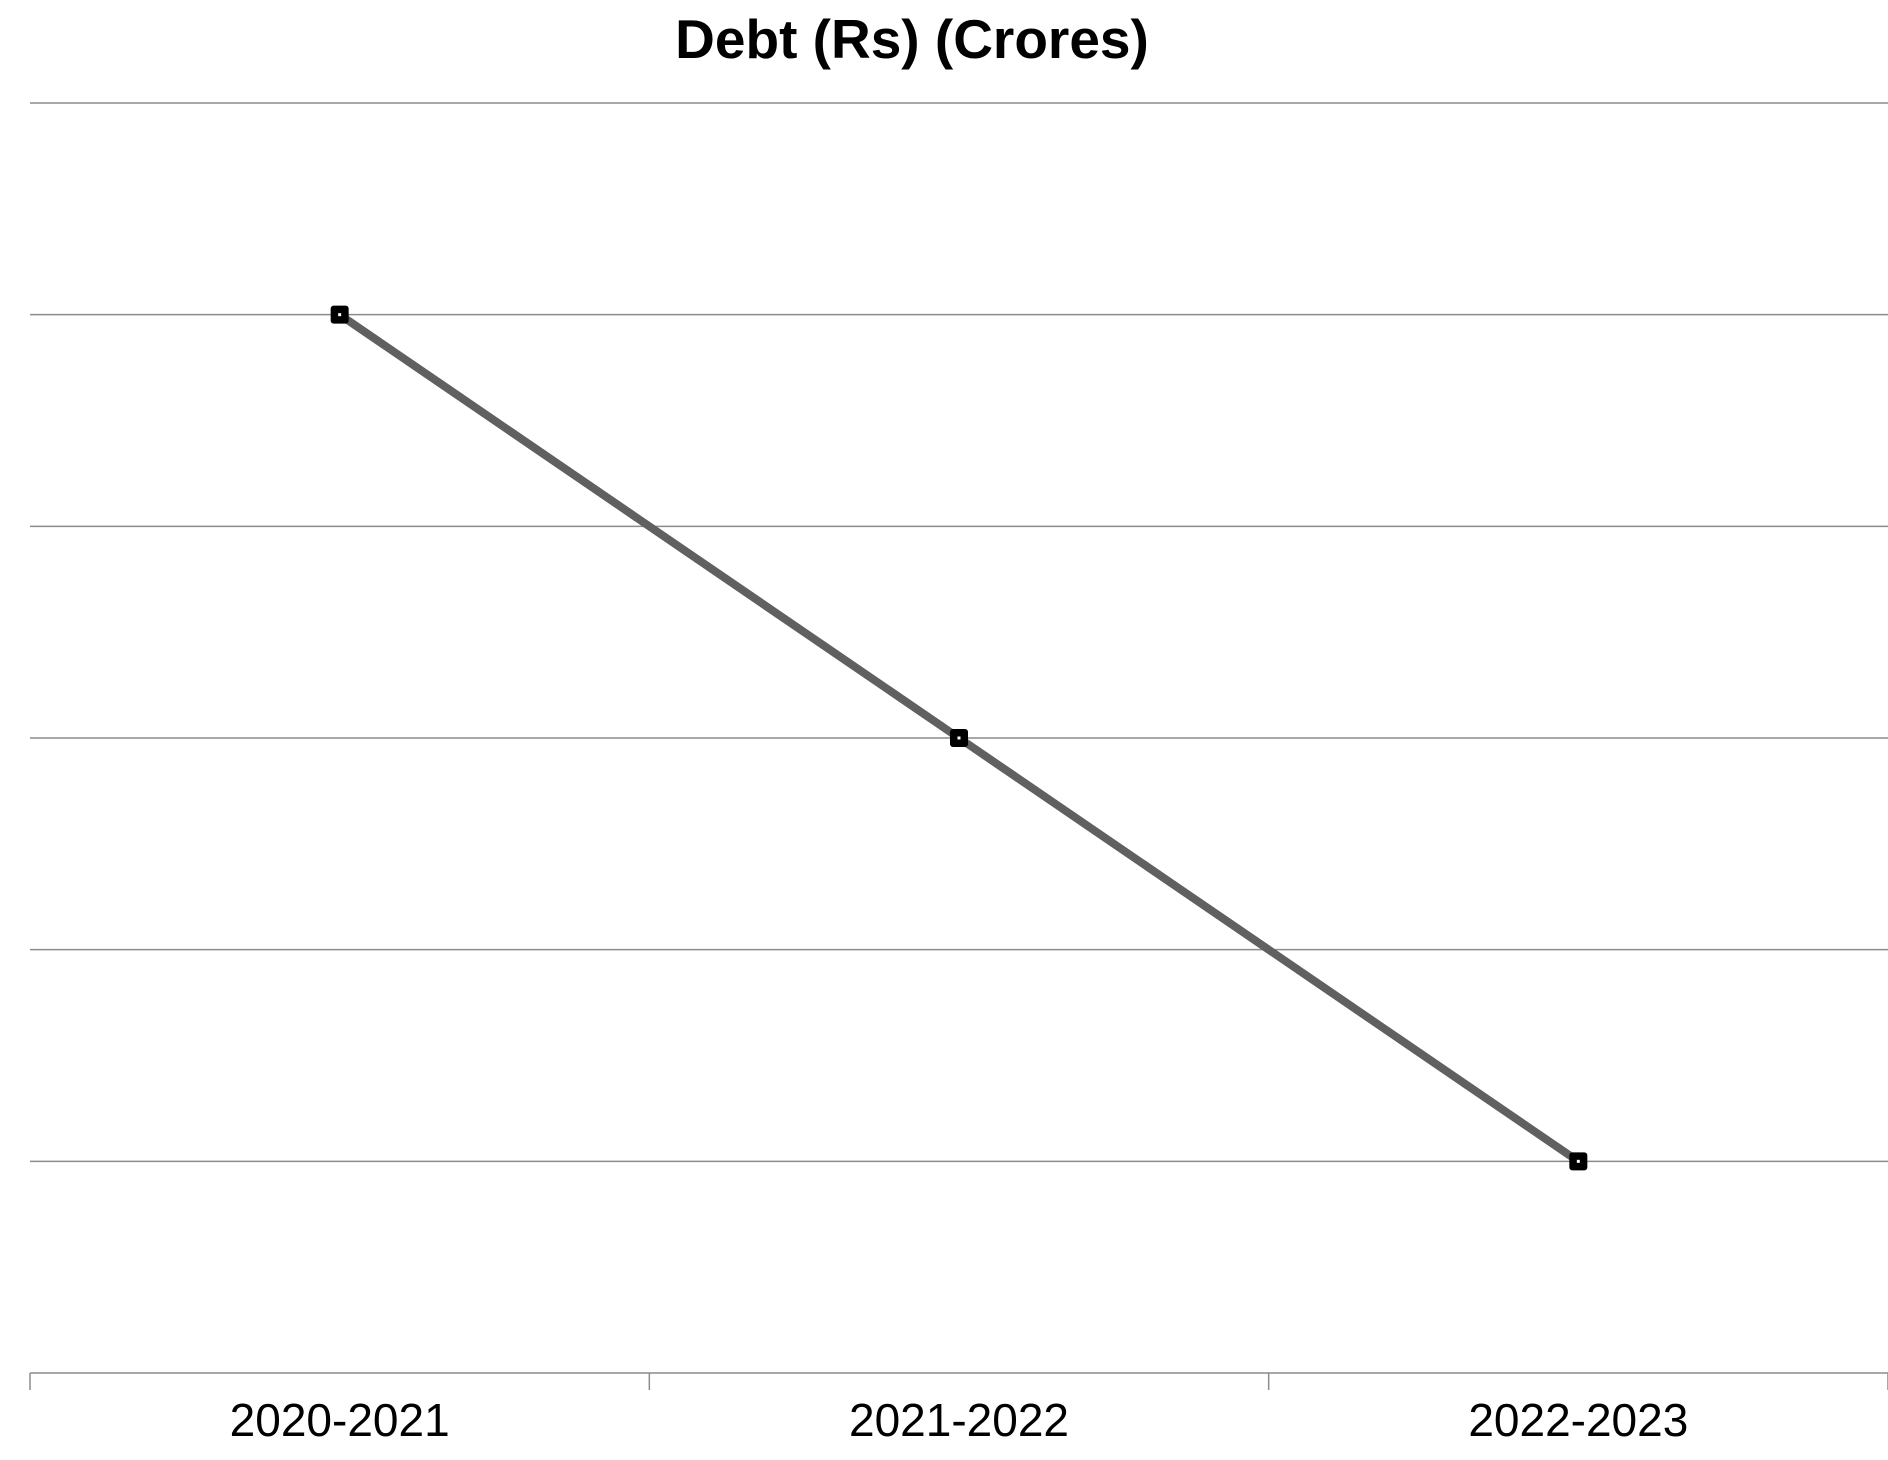  Describe the element at coordinates (340, 1420) in the screenshot. I see `x-tick-label: 2020-2021` at that location.